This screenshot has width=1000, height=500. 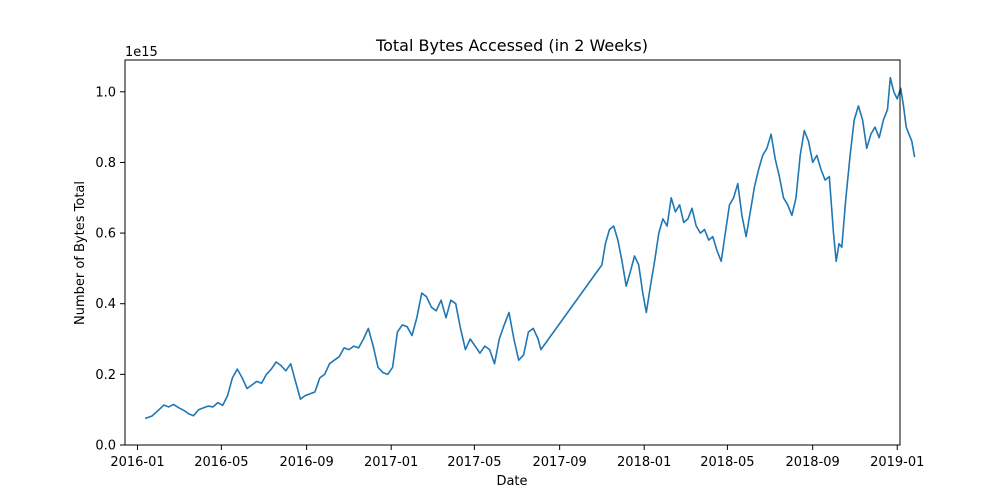 I want to click on y-tick-label: 0.8, so click(x=105, y=163).